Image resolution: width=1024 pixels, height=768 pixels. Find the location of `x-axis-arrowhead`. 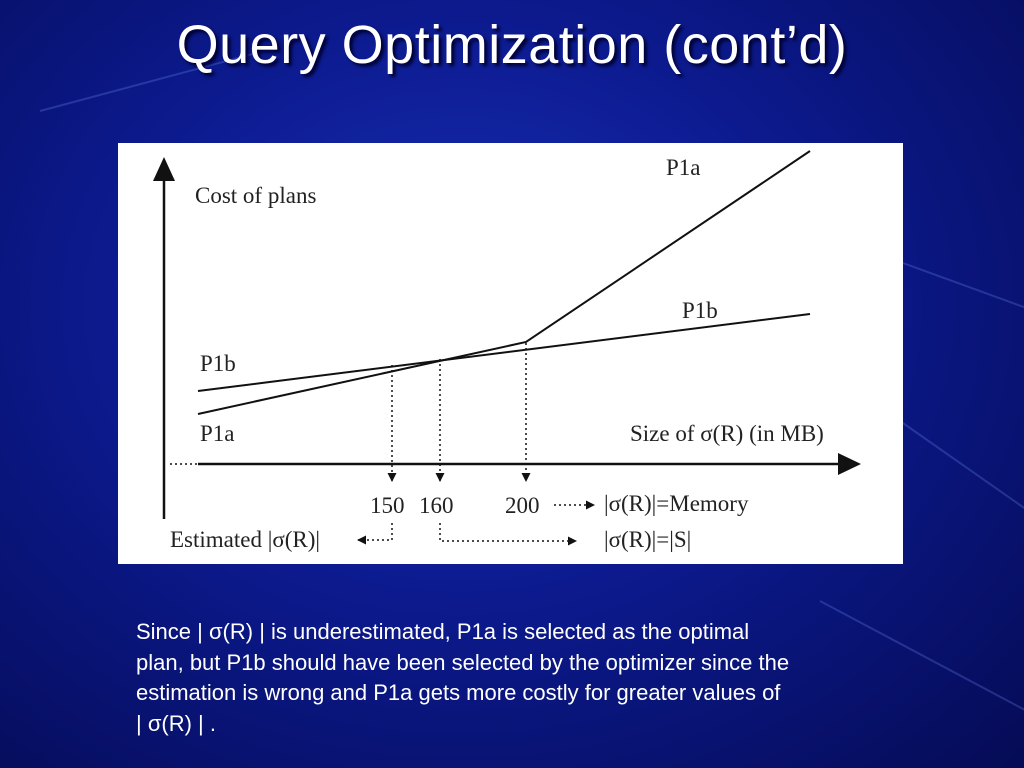

x-axis-arrowhead is located at coordinates (849, 464).